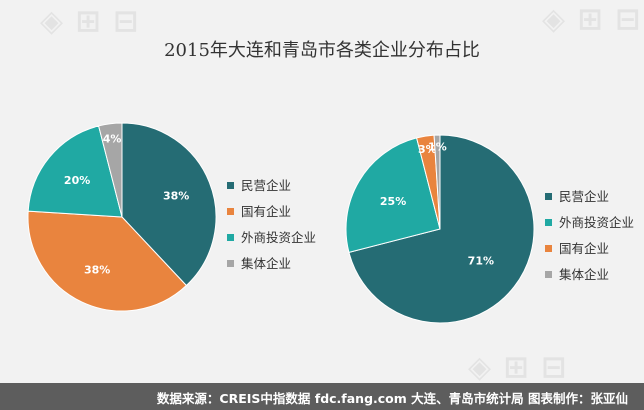  I want to click on data-label: 71%, so click(481, 261).